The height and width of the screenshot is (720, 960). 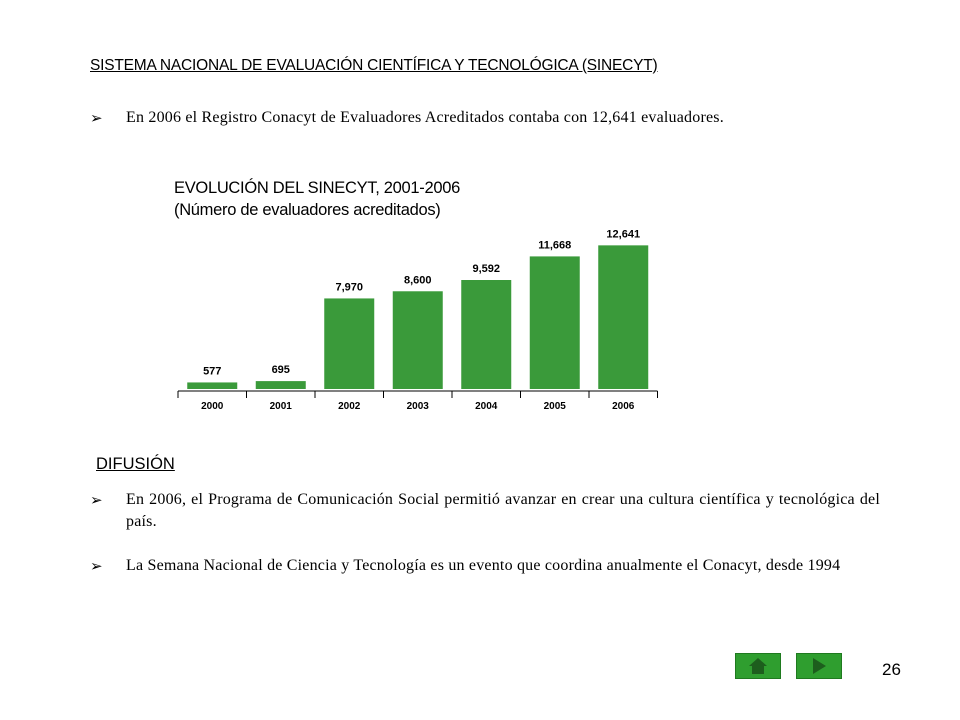 I want to click on x-tick-label: 2006, so click(x=623, y=406).